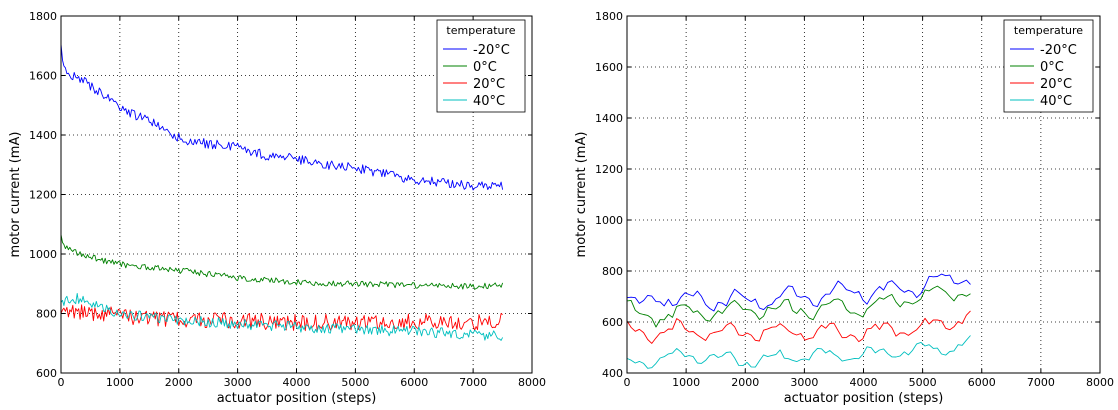 This screenshot has width=1118, height=410. I want to click on series-lines, so click(798, 321).